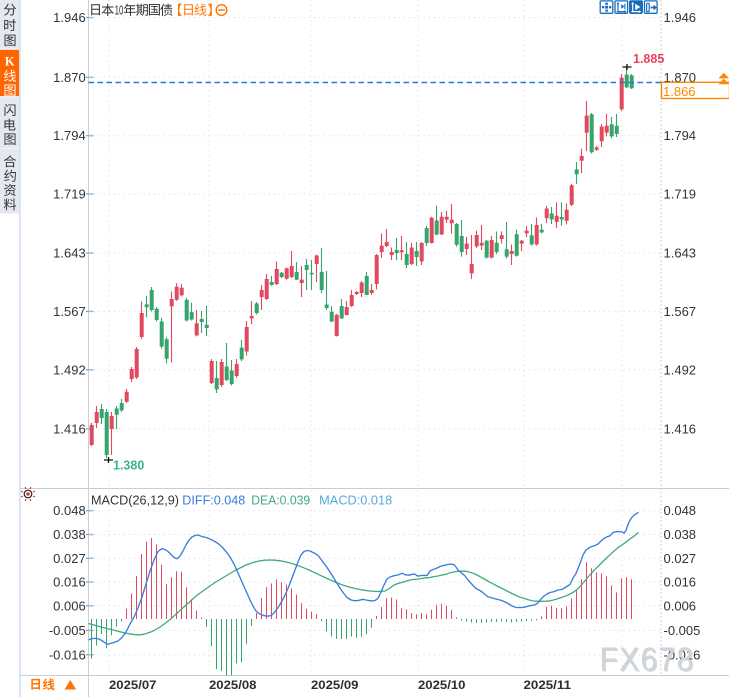  I want to click on svg-text: 2025/09, so click(335, 685).